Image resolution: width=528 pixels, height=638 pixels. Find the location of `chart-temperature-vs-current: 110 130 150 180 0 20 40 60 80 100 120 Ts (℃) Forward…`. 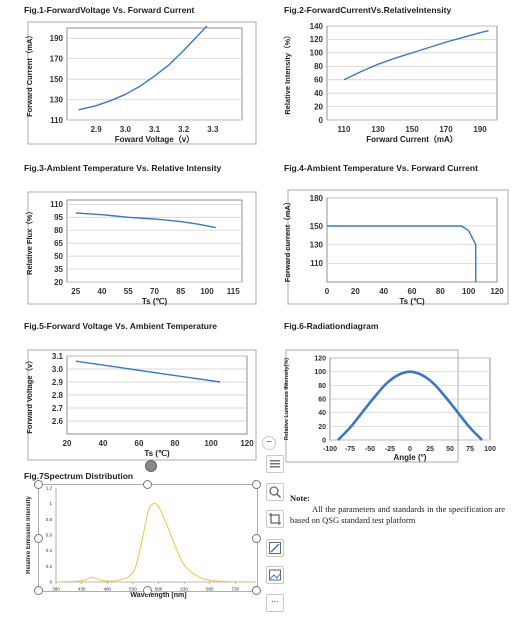

chart-temperature-vs-current: 110 130 150 180 0 20 40 60 80 100 120 Ts (℃) Forward… is located at coordinates (397, 249).